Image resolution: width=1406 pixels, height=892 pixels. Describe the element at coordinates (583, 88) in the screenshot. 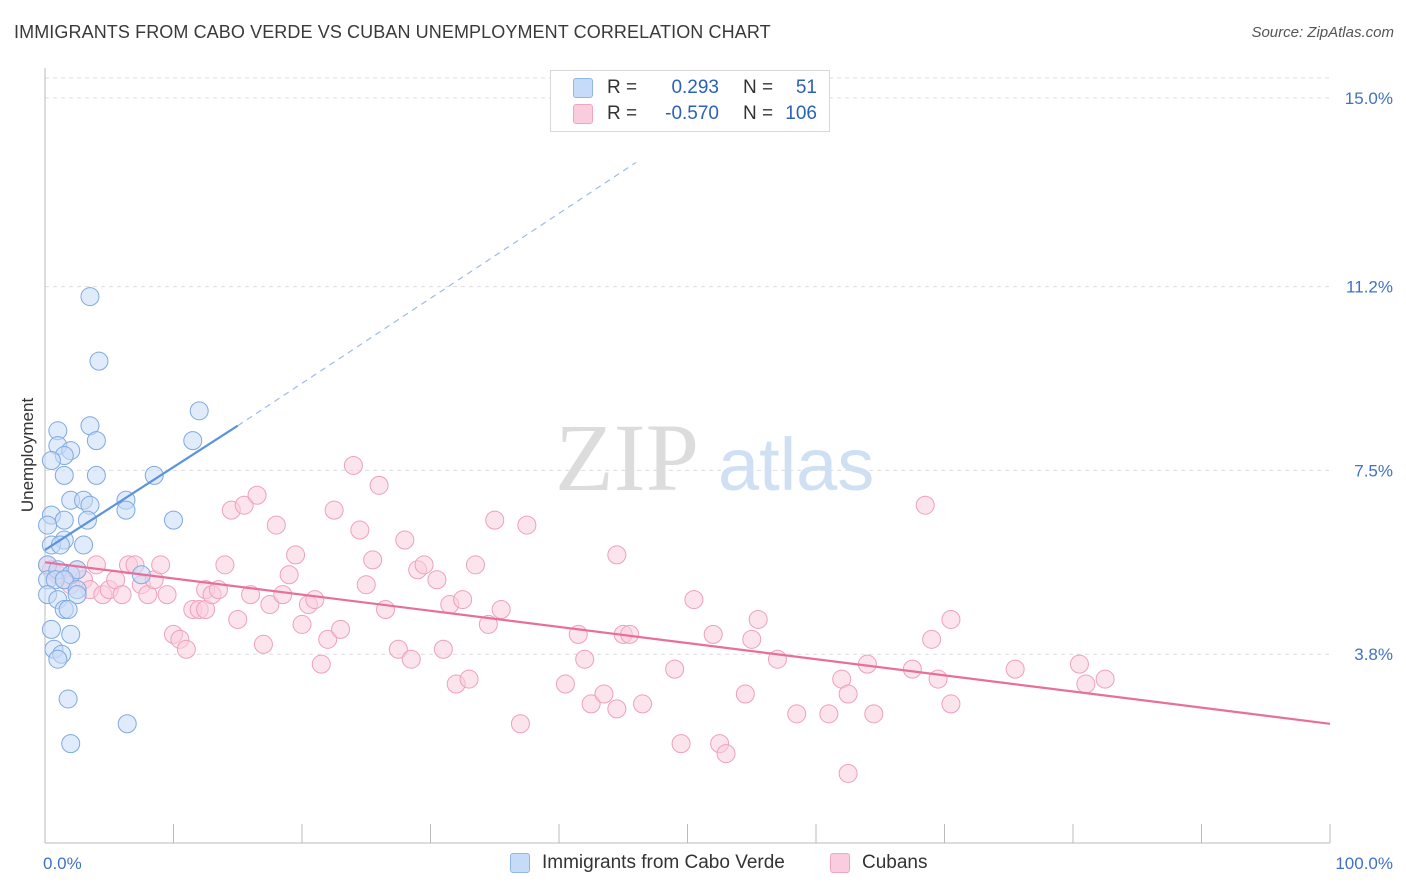

I see `legend-swatch-cabo-verde` at that location.